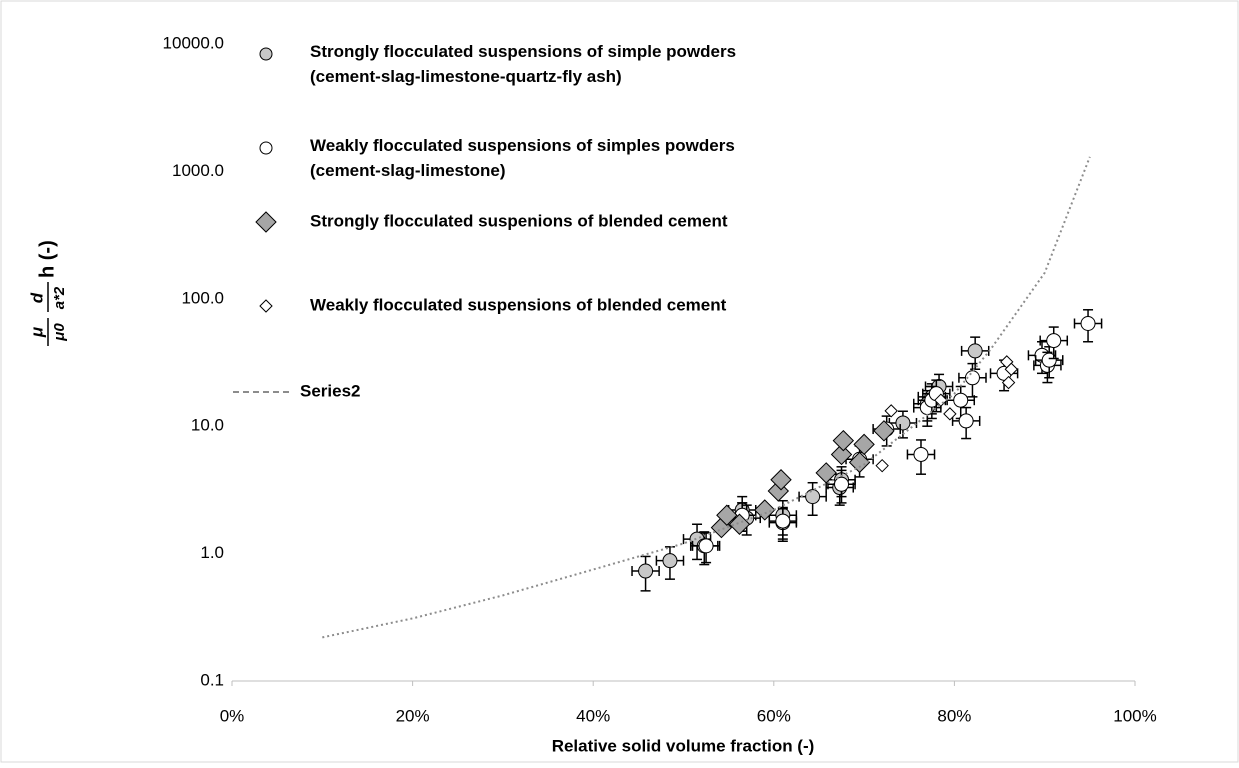 The image size is (1239, 768). Describe the element at coordinates (198, 170) in the screenshot. I see `y-tick-label: 1000.0` at that location.